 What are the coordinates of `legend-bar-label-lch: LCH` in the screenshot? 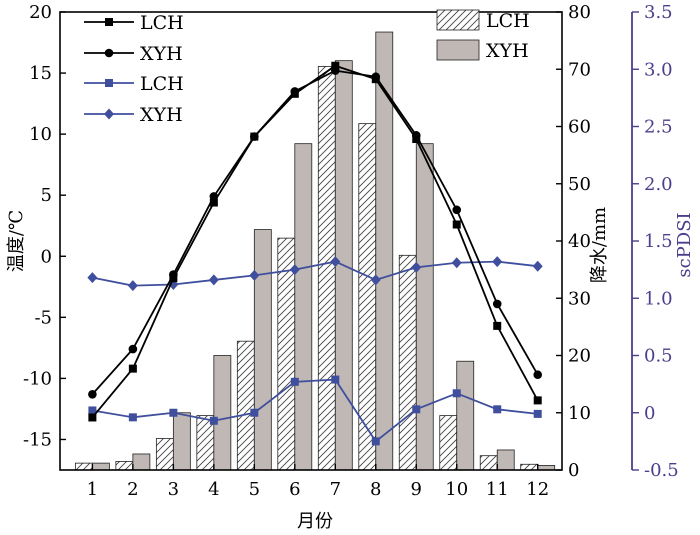 It's located at (508, 21).